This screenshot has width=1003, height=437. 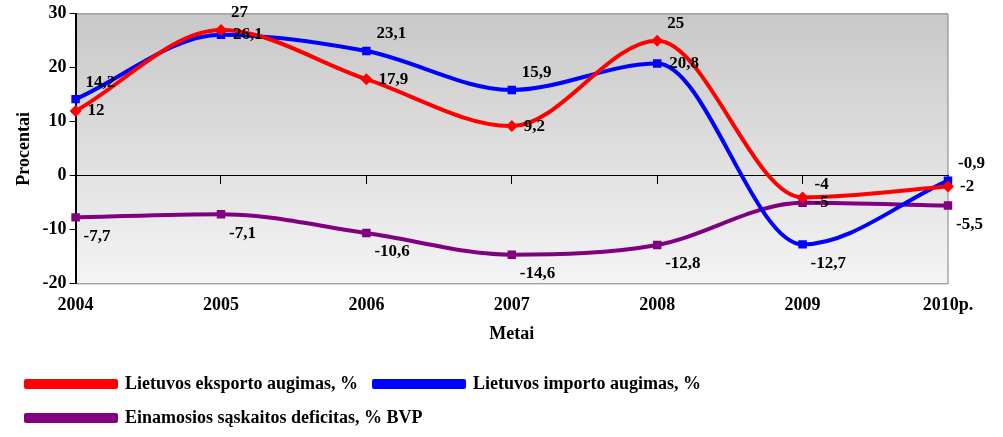 I want to click on x-axis-title: Metai, so click(x=512, y=332).